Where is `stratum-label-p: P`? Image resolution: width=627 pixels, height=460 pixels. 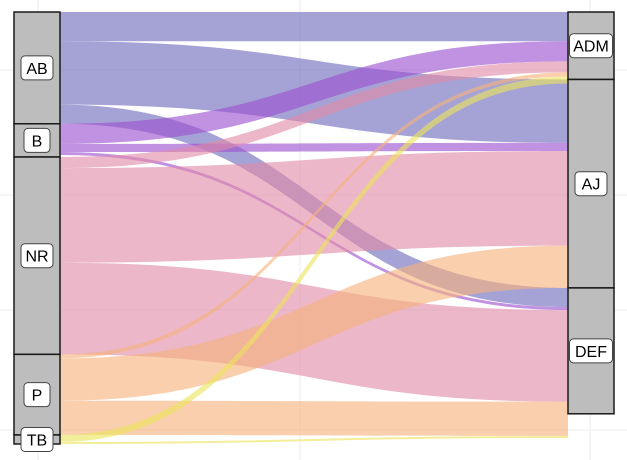
stratum-label-p: P is located at coordinates (37, 395).